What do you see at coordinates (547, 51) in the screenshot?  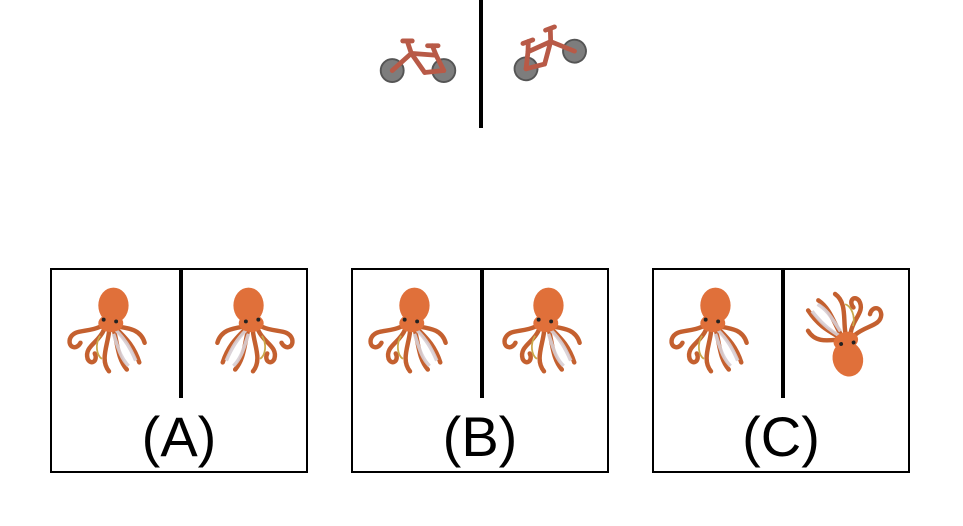 I see `bicycle-flipped-icon` at bounding box center [547, 51].